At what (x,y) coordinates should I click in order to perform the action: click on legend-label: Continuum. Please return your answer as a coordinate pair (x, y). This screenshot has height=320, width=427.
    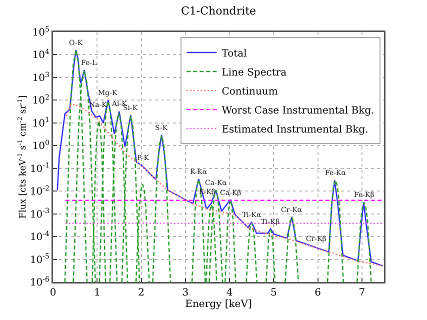
    Looking at the image, I should click on (250, 92).